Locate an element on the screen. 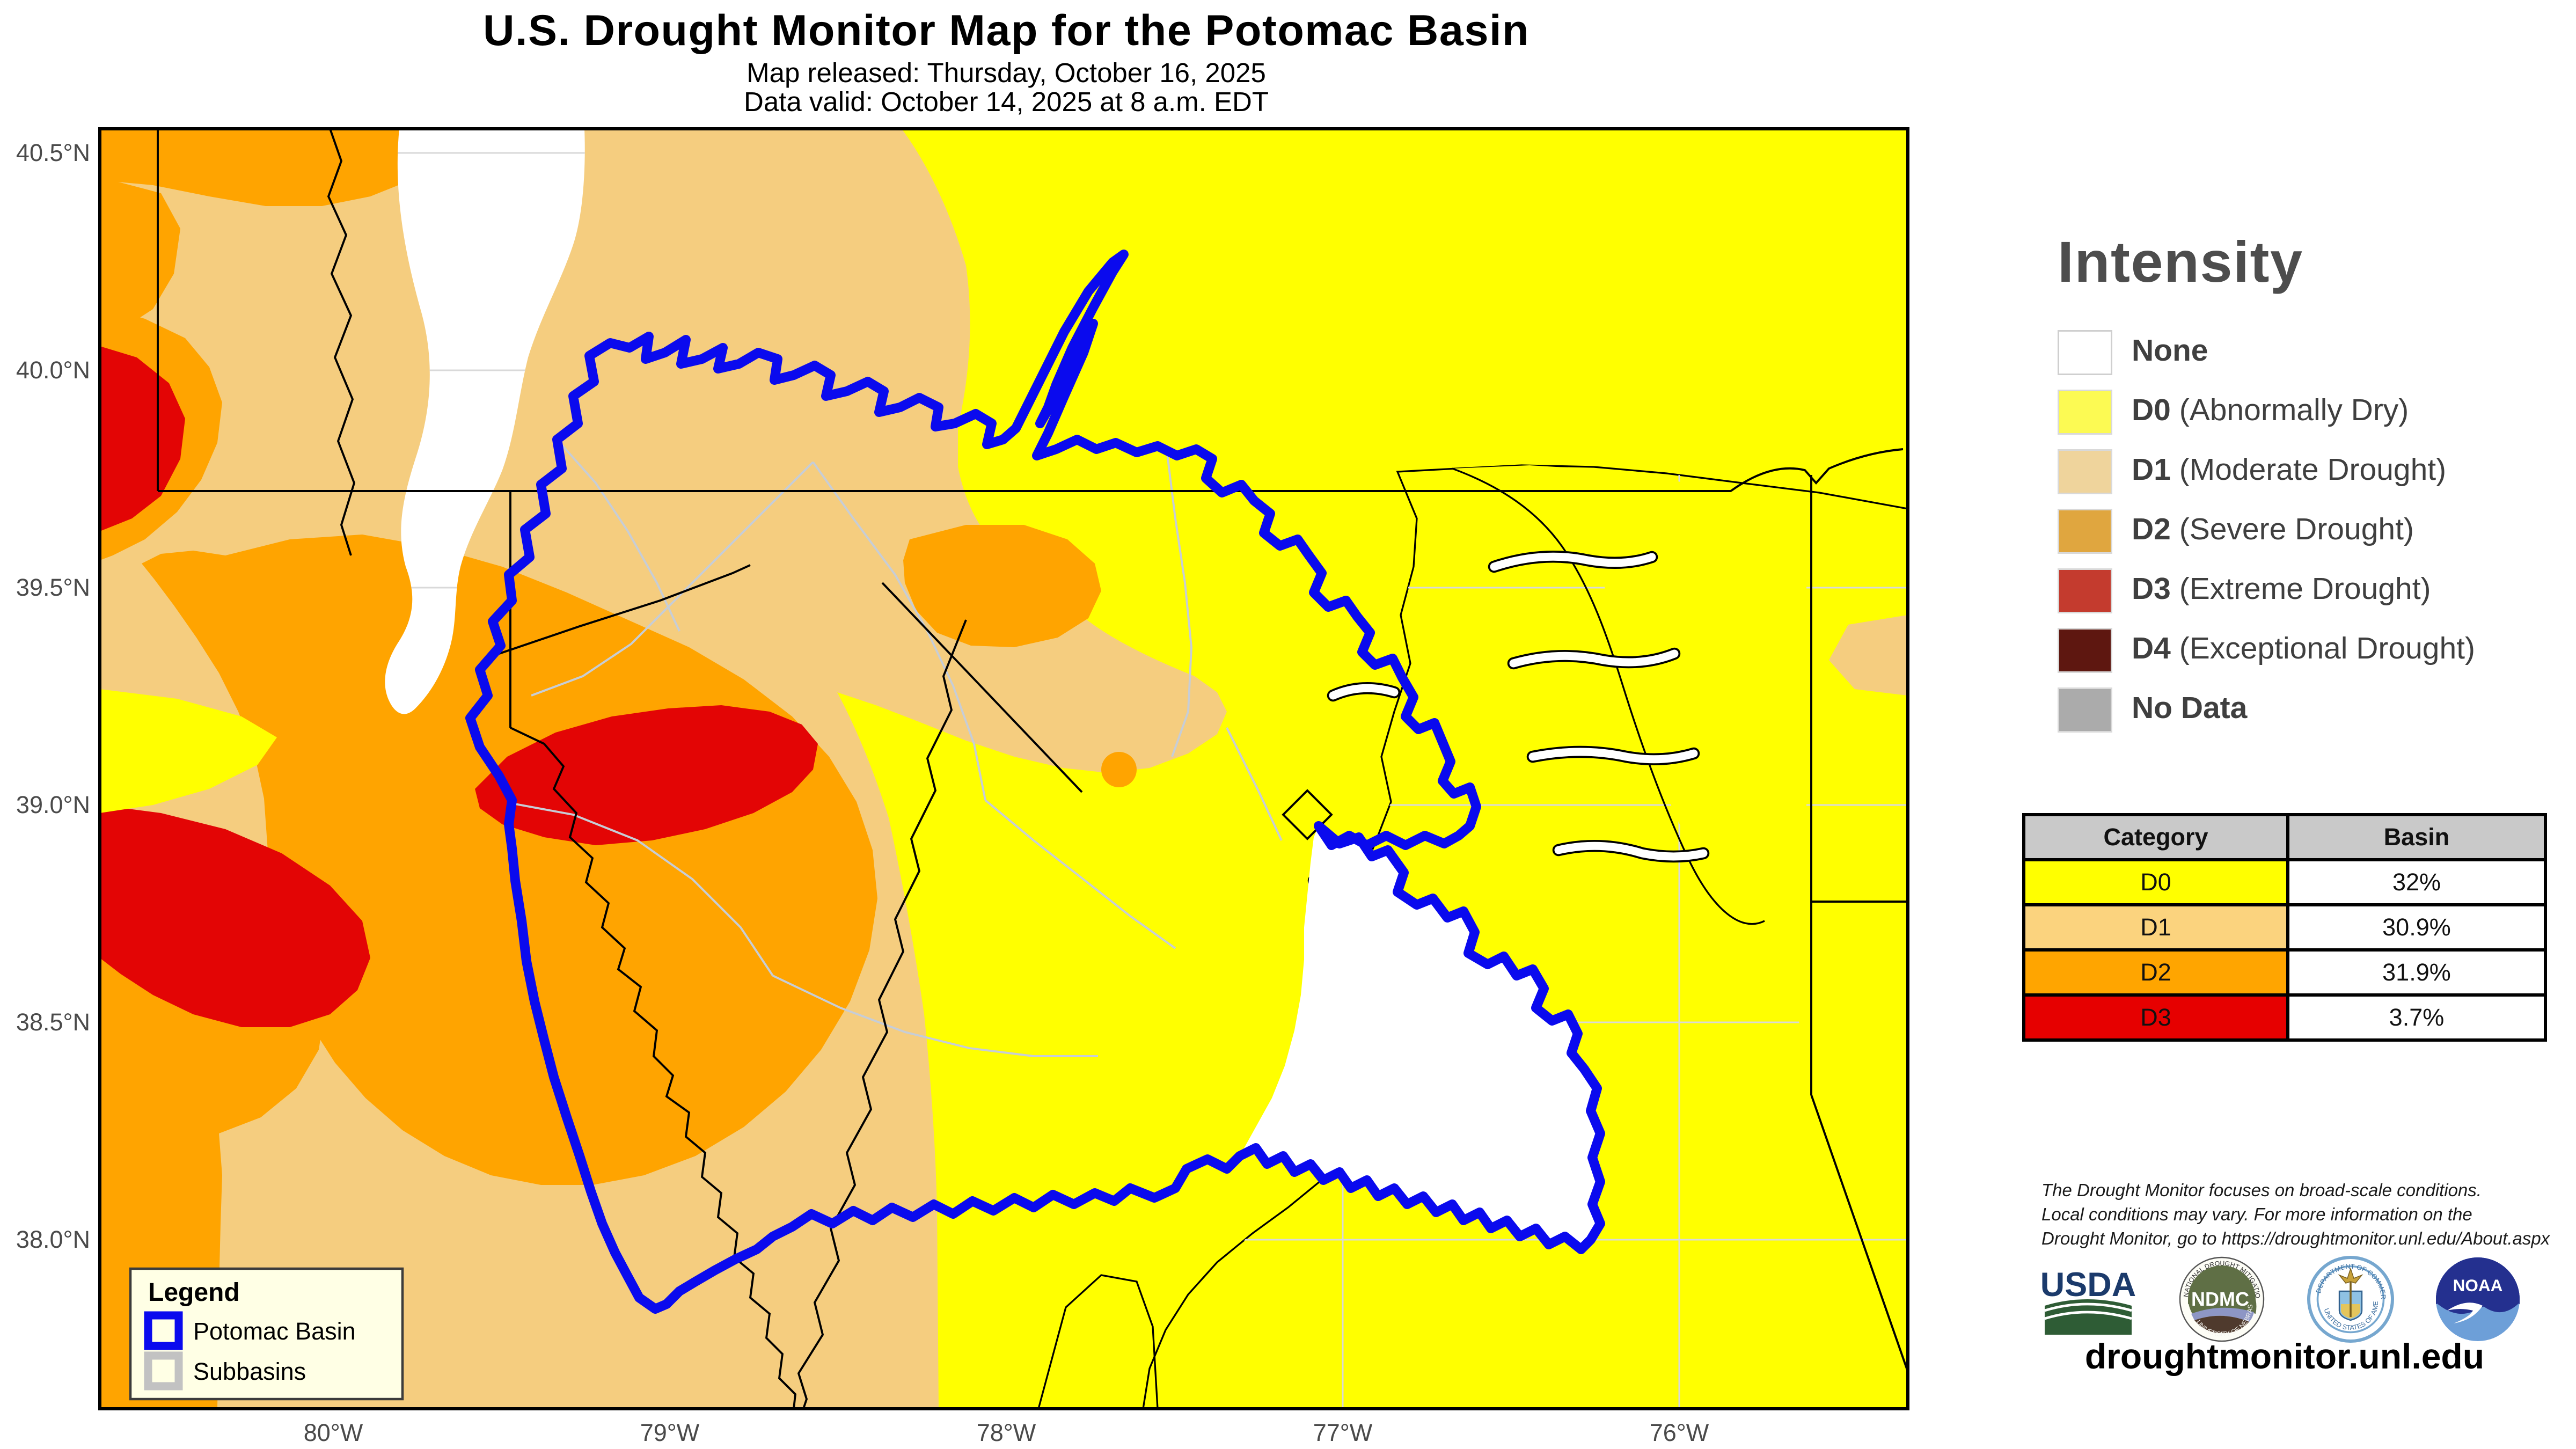 Image resolution: width=2576 pixels, height=1449 pixels. d0-leftedge-strip is located at coordinates (188, 751).